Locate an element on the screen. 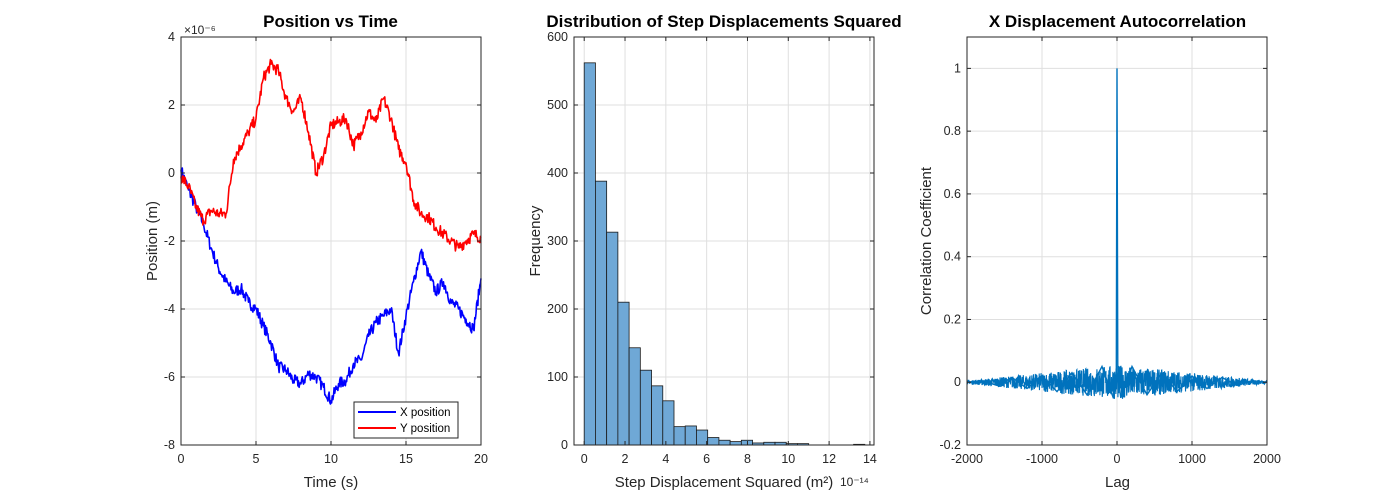 This screenshot has width=1400, height=500. legend: X position Y position is located at coordinates (406, 420).